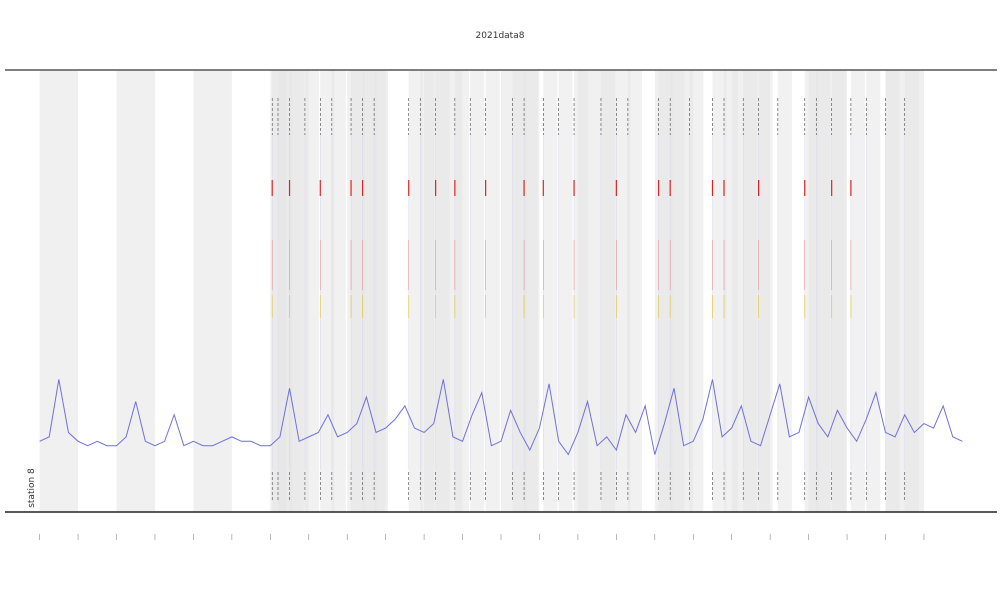  Describe the element at coordinates (501, 417) in the screenshot. I see `line` at that location.